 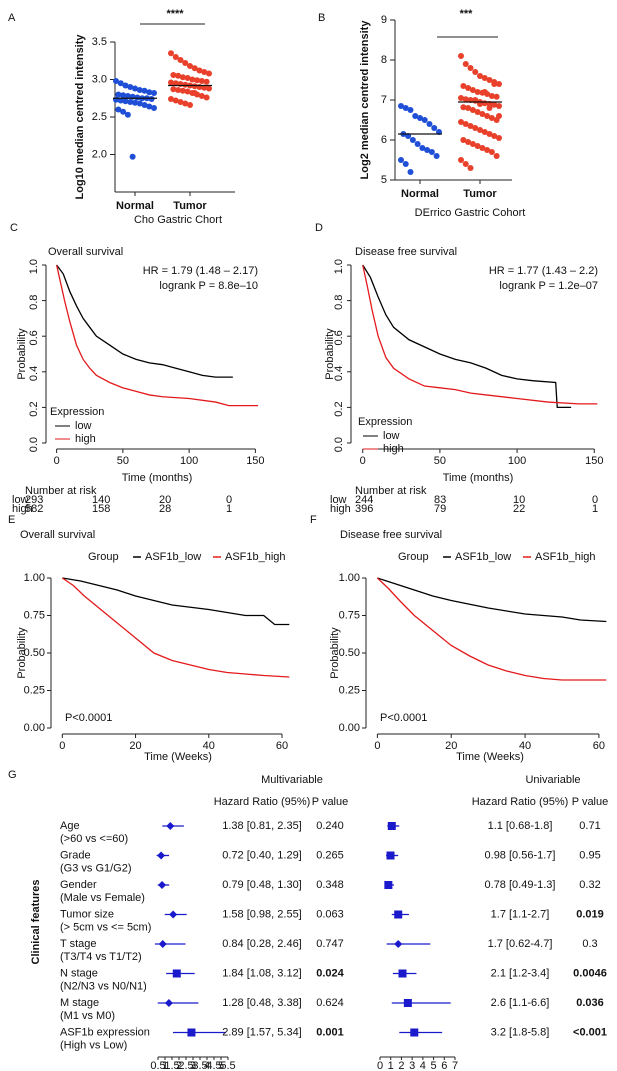 I want to click on hr-label: 3.2 [1.8-5.8], so click(x=520, y=1032).